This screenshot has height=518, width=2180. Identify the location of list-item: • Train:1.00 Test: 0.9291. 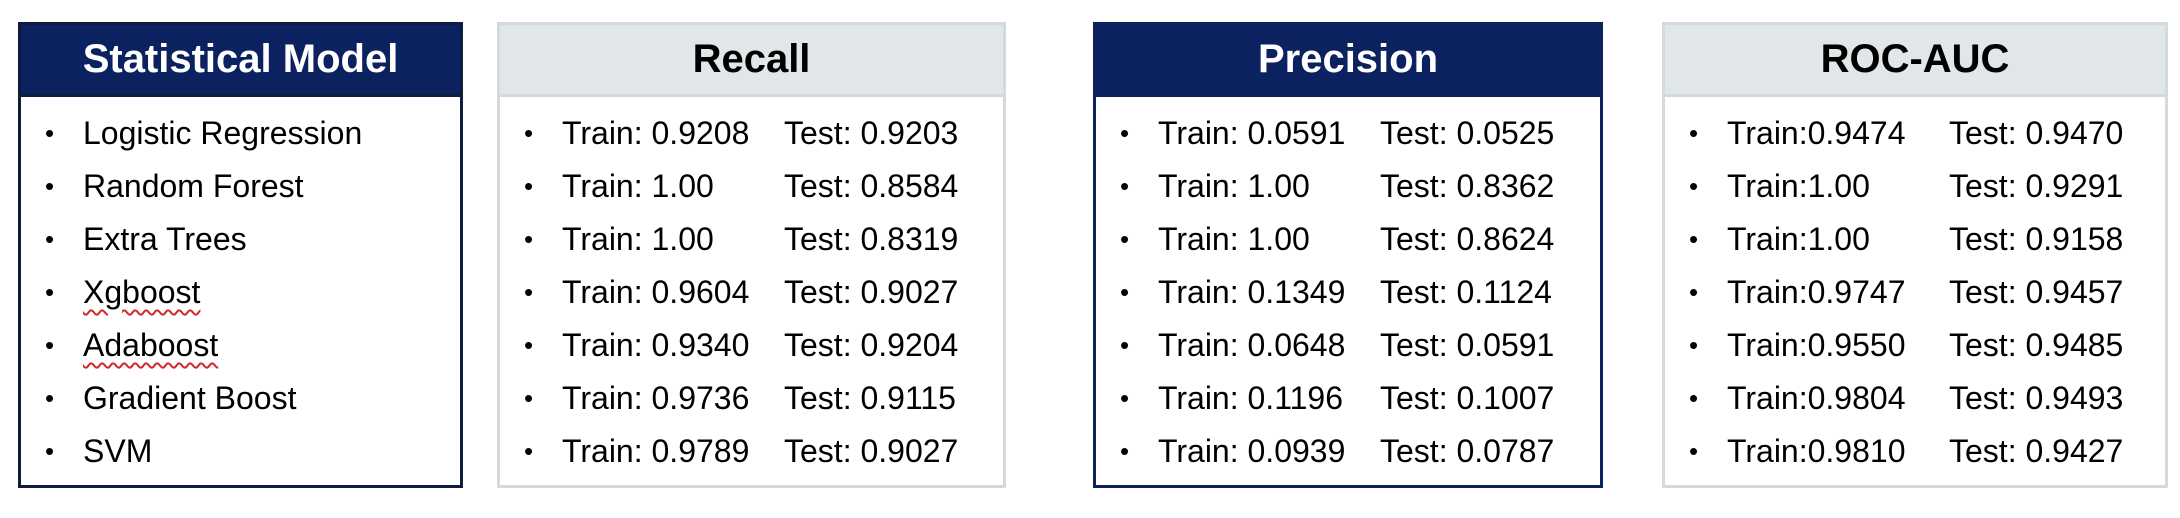
(1915, 186).